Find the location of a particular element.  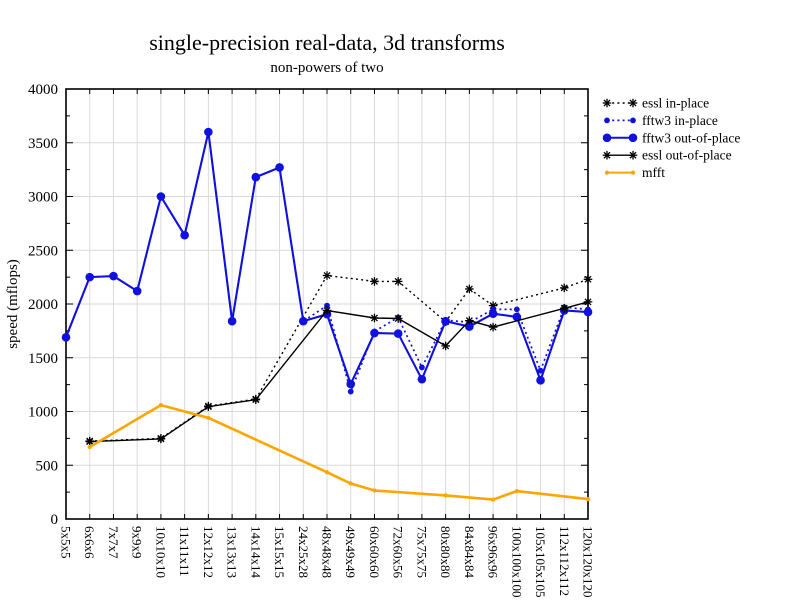

y-tick-label: 2000 is located at coordinates (43, 305).